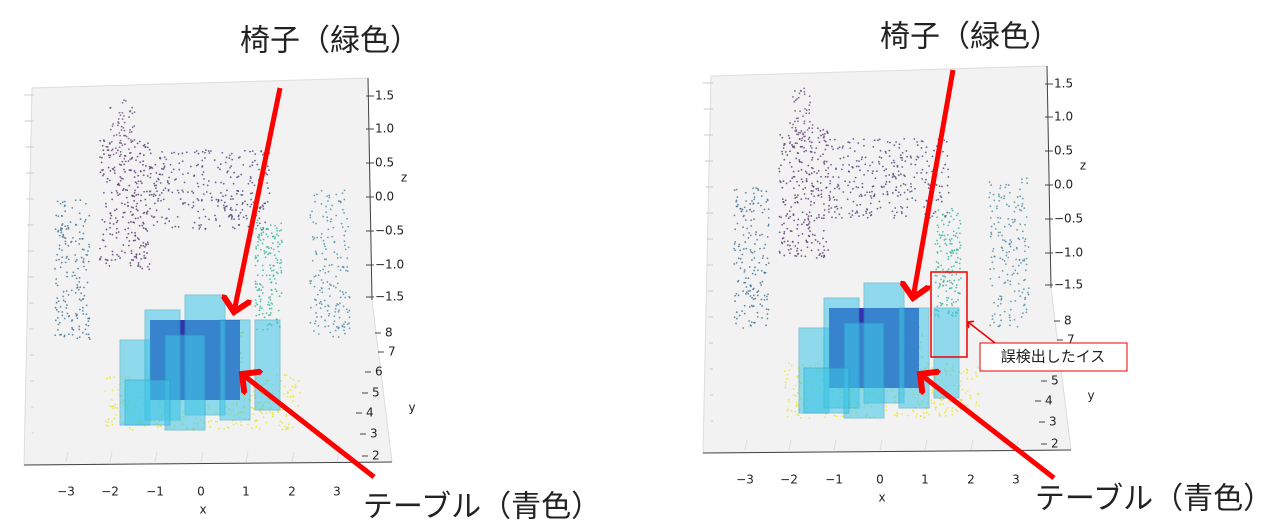 This screenshot has height=532, width=1279. What do you see at coordinates (202, 510) in the screenshot?
I see `x-axis-label: x` at bounding box center [202, 510].